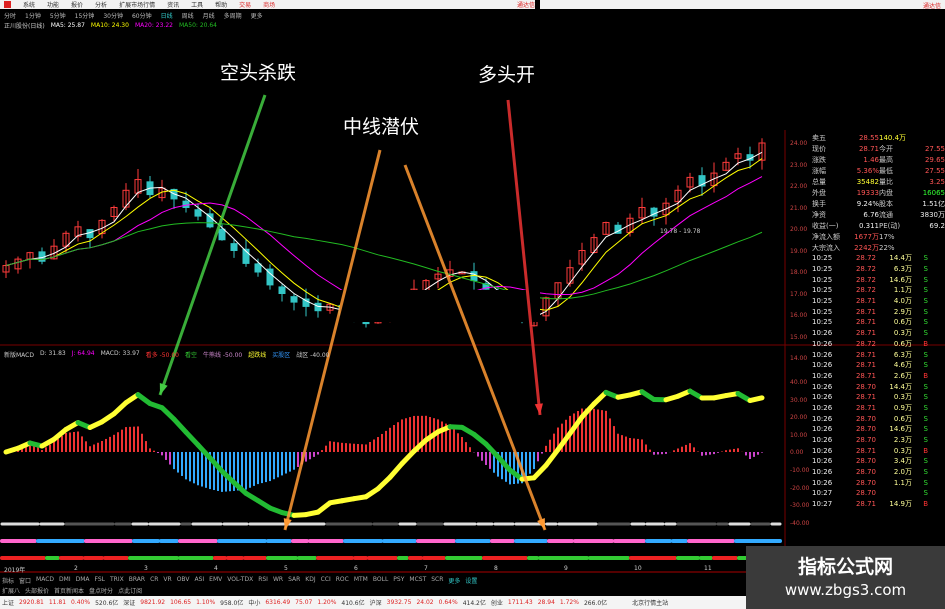 The height and width of the screenshot is (609, 945). What do you see at coordinates (137, 579) in the screenshot?
I see `indicator-tab: BRAR` at bounding box center [137, 579].